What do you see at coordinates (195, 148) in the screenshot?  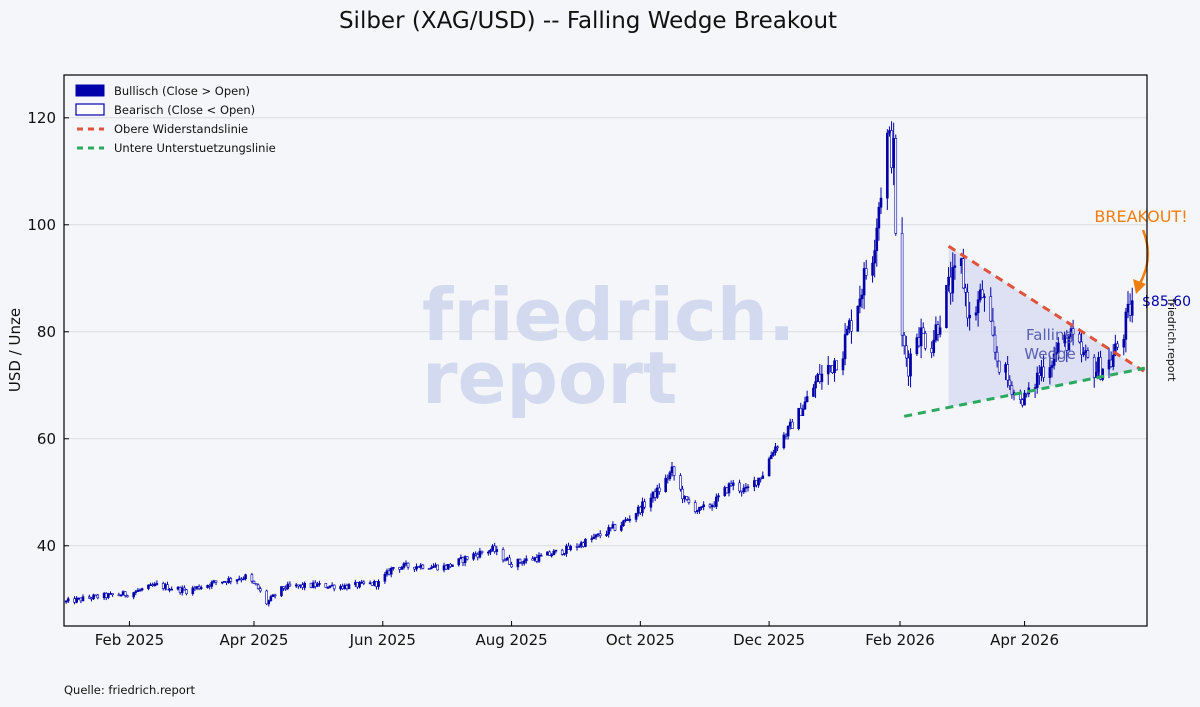 I see `legend-label-support: Untere Unterstuetzungslinie` at bounding box center [195, 148].